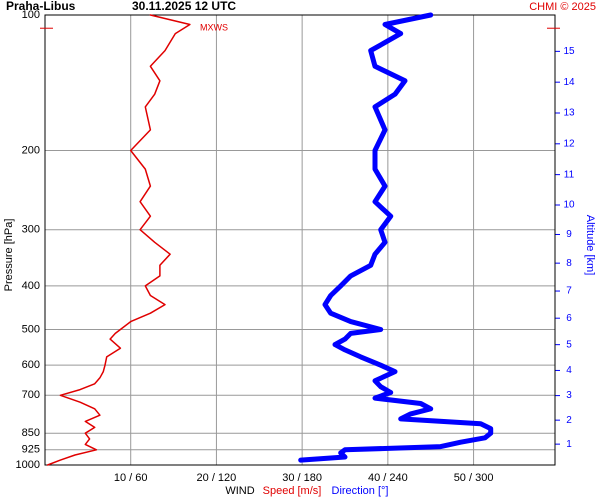 The width and height of the screenshot is (600, 500). What do you see at coordinates (569, 291) in the screenshot?
I see `y2-tick-label: 7` at bounding box center [569, 291].